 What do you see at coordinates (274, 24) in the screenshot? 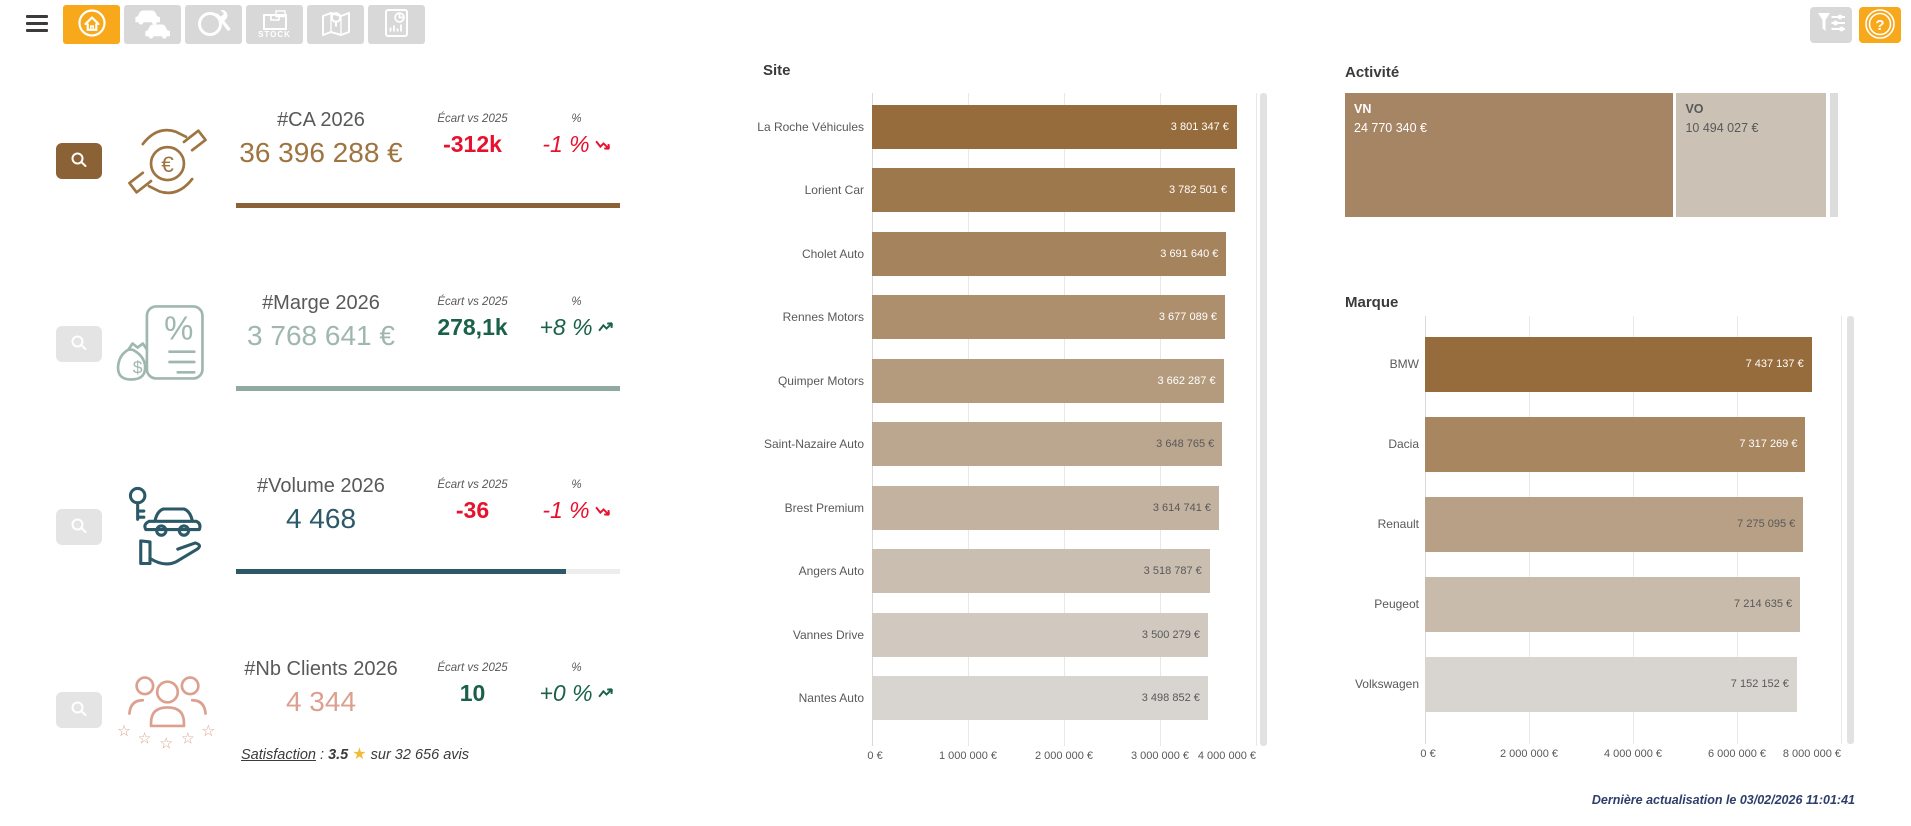
I see `nav-stock-button: STOCK` at bounding box center [274, 24].